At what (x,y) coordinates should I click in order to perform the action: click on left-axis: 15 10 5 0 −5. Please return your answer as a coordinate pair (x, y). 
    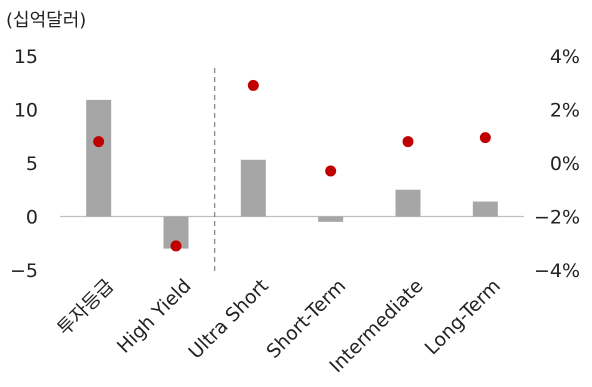
    Looking at the image, I should click on (24, 164).